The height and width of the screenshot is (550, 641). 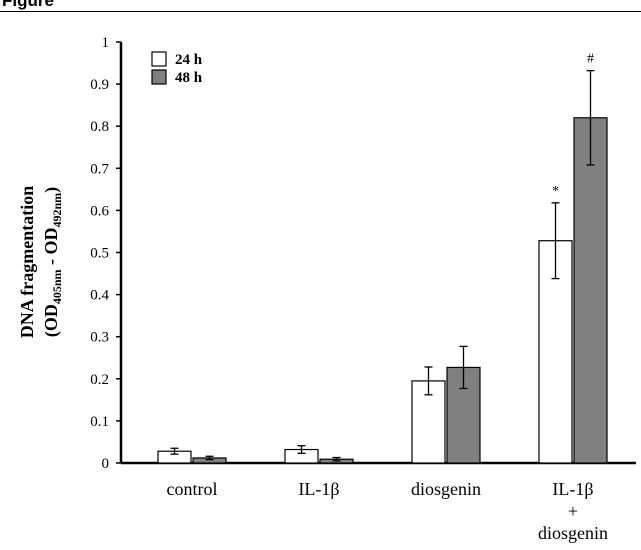 I want to click on category-label: IL-1β, so click(x=318, y=489).